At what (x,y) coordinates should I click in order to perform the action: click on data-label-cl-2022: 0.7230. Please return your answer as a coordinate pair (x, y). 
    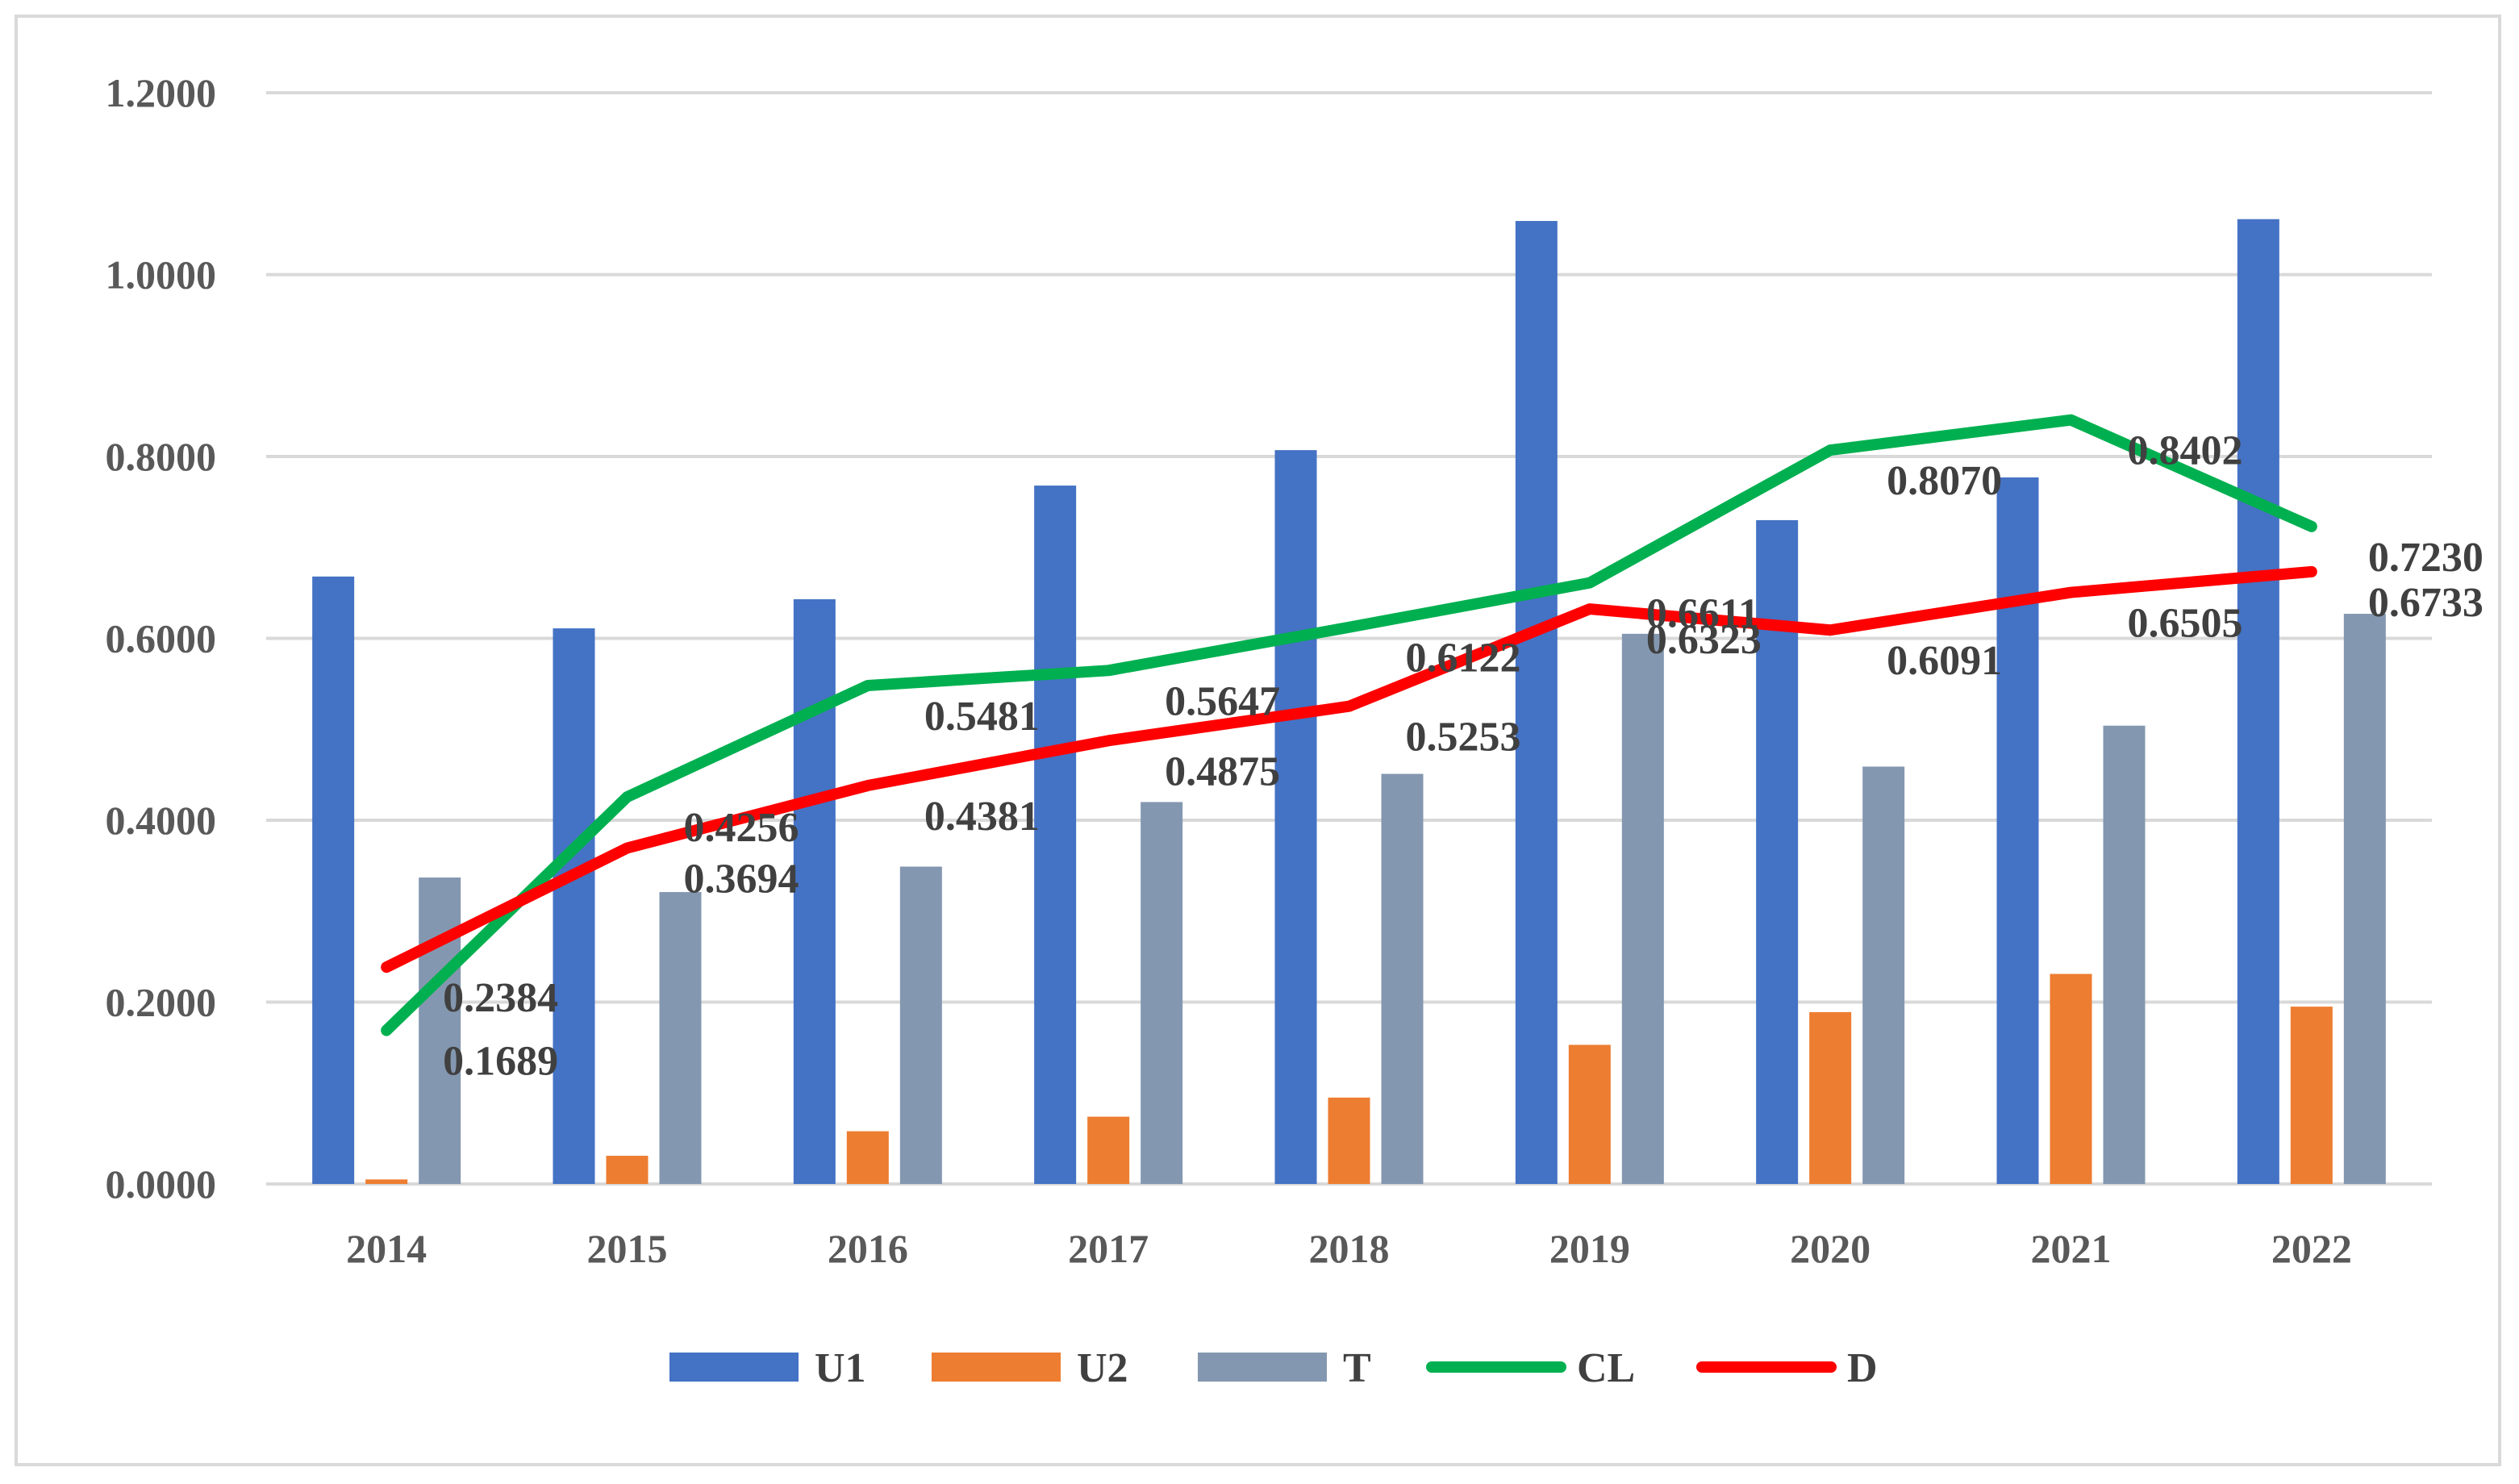
    Looking at the image, I should click on (2426, 558).